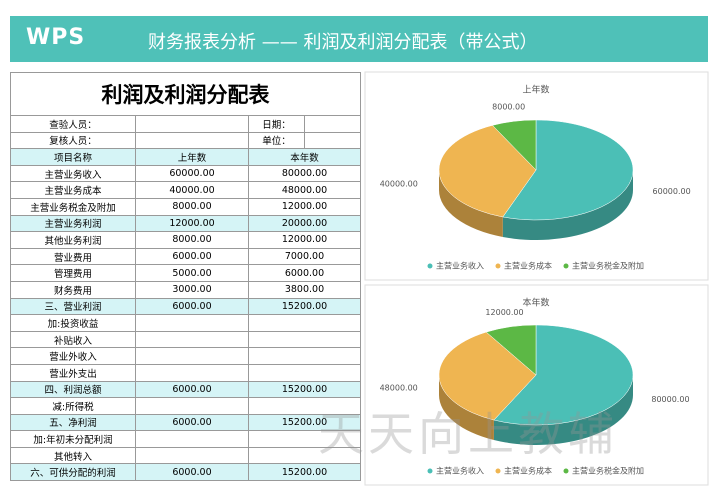  What do you see at coordinates (73, 422) in the screenshot?
I see `row-label: 五、净利润` at bounding box center [73, 422].